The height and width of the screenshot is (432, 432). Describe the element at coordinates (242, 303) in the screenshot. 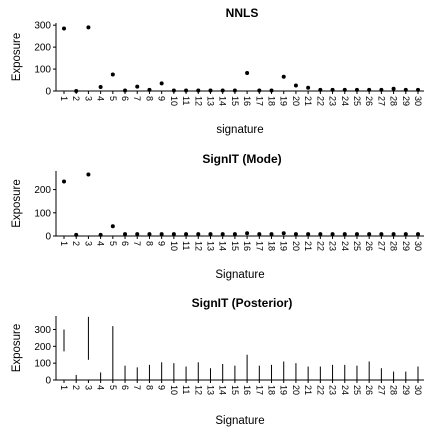

I see `panel-title: SignIT (Posterior)` at that location.